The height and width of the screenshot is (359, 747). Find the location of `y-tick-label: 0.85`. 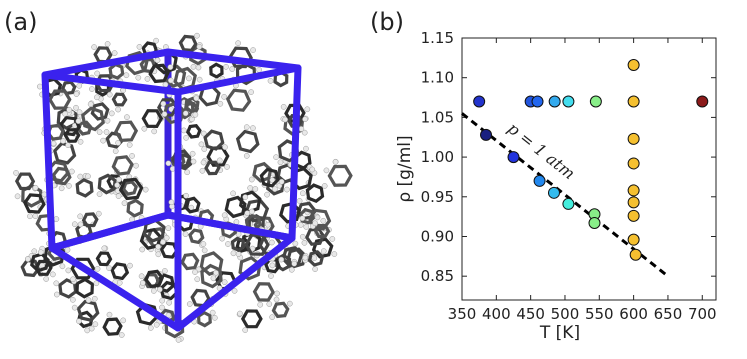

y-tick-label: 0.85 is located at coordinates (437, 276).